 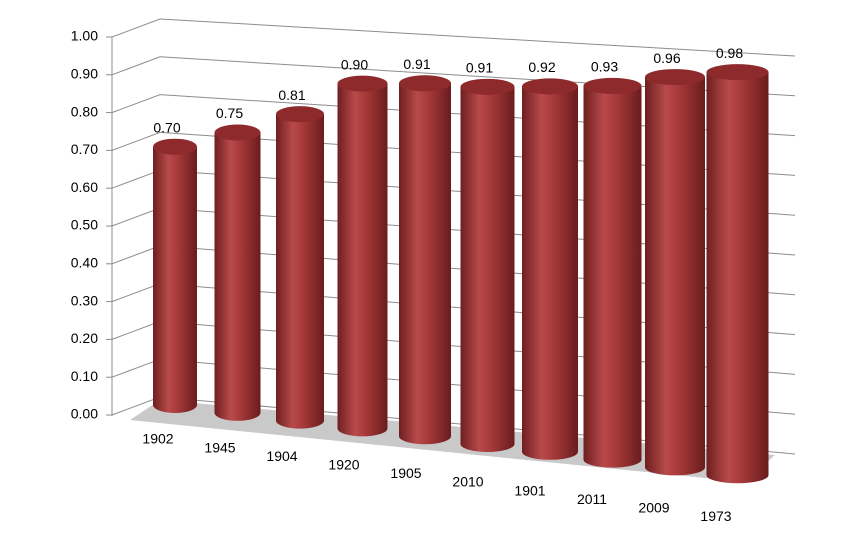 I want to click on x-tick-label: 2010, so click(x=467, y=482).